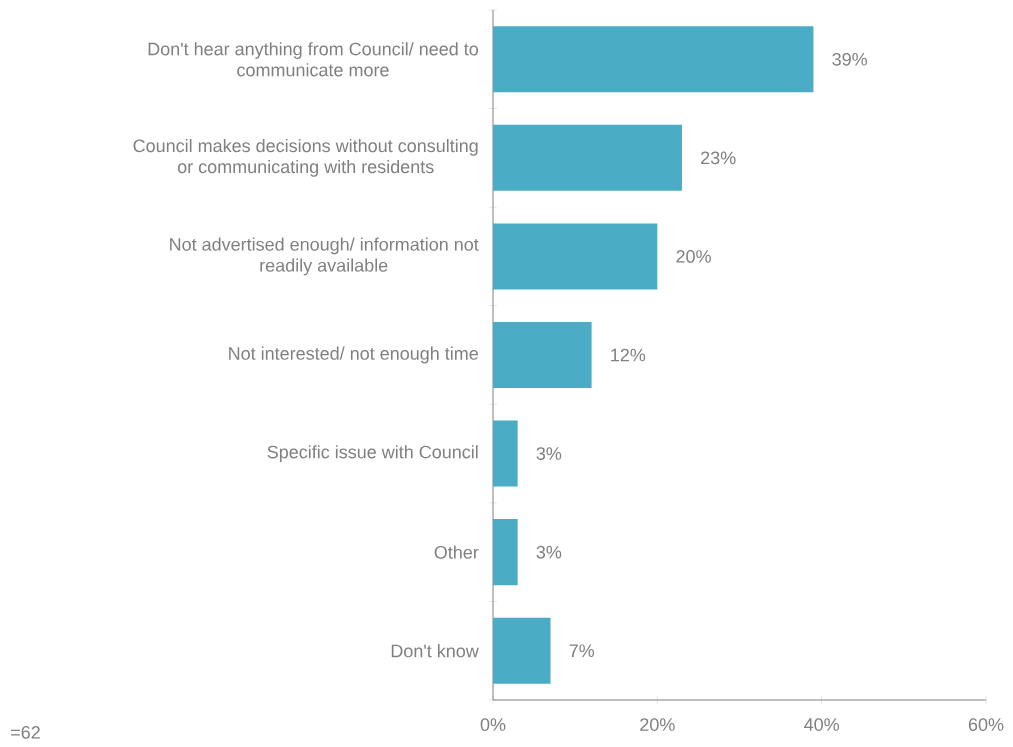 This screenshot has height=747, width=1013. Describe the element at coordinates (435, 651) in the screenshot. I see `y-tick-label: Don't know` at that location.